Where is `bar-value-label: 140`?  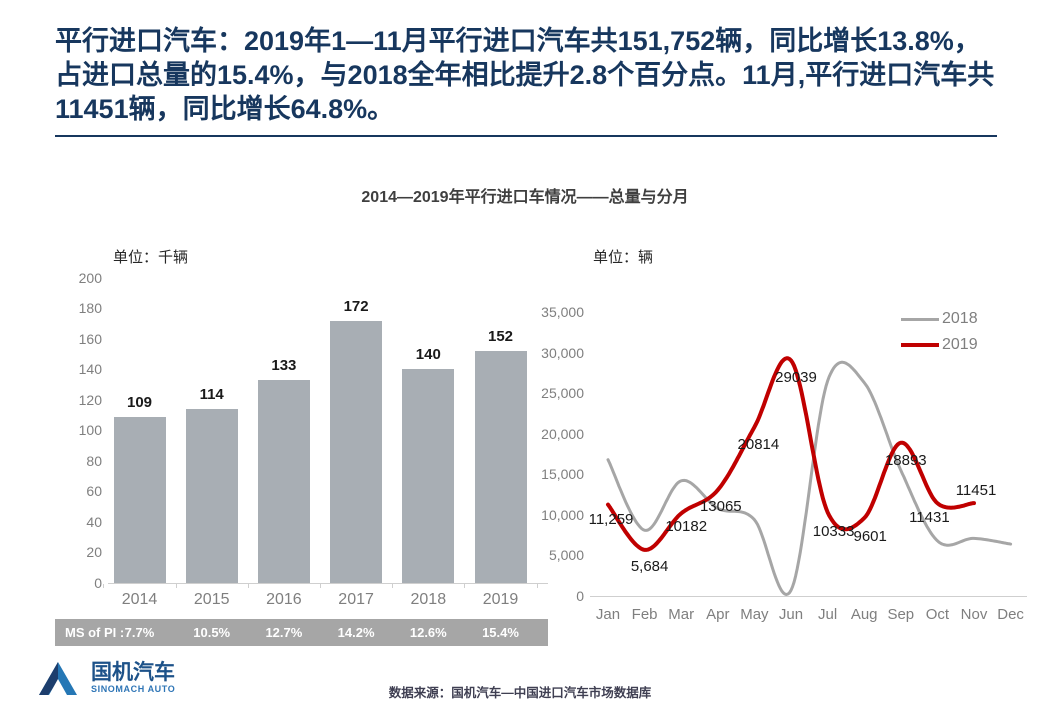
bar-value-label: 140 is located at coordinates (428, 355).